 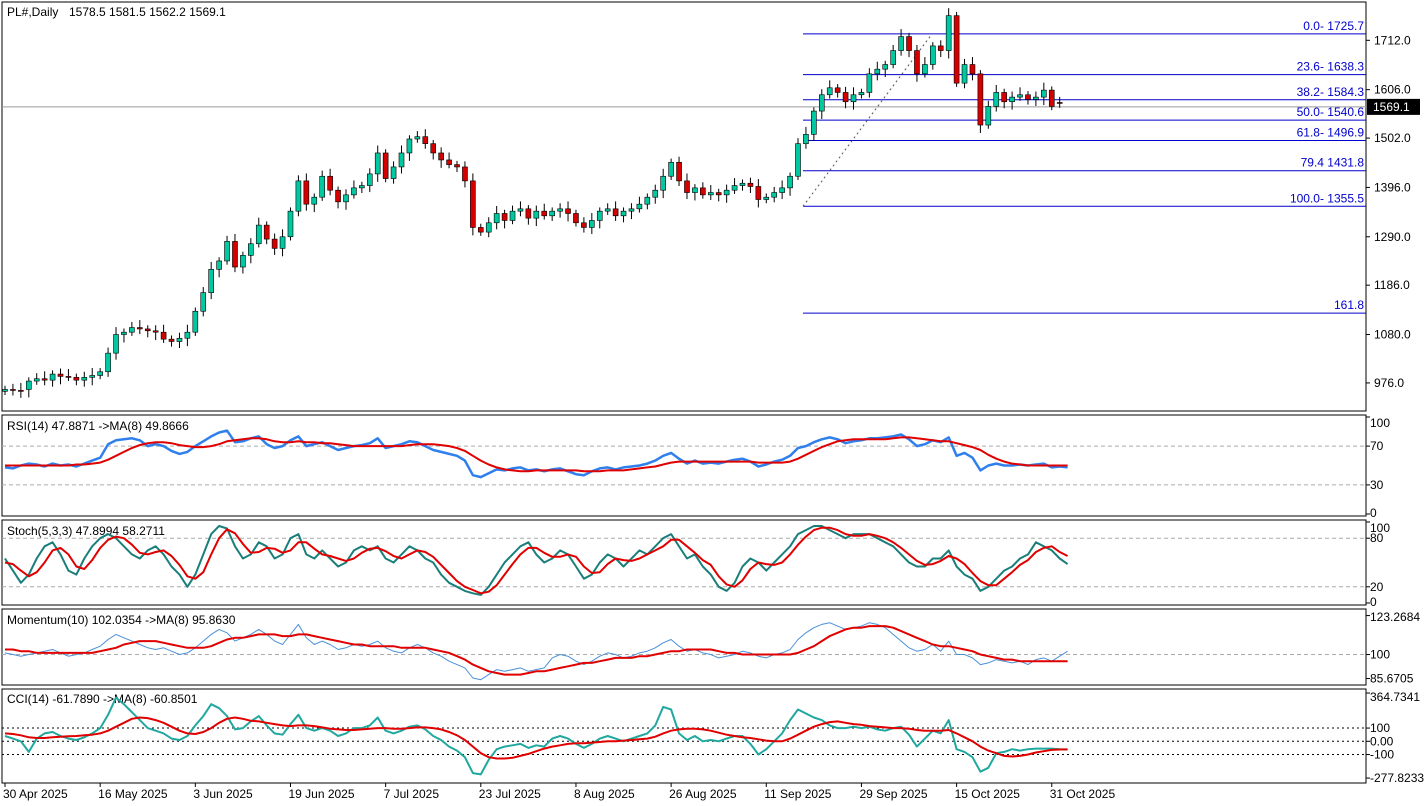 What do you see at coordinates (133, 794) in the screenshot?
I see `time-tick-label: 16 May 2025` at bounding box center [133, 794].